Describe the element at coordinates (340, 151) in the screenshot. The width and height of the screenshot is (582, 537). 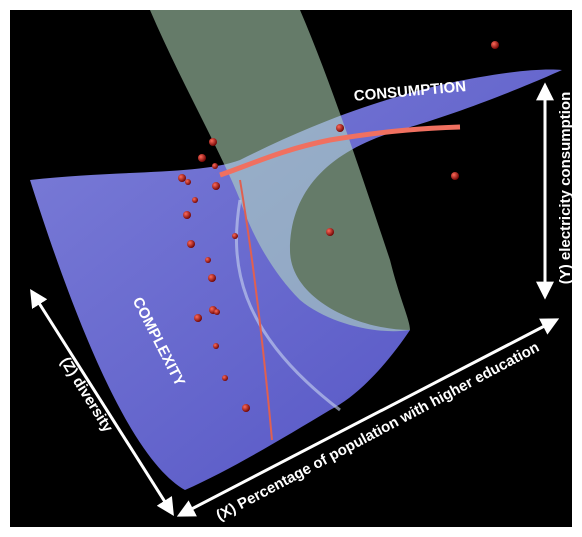
I see `trajectory-line` at that location.